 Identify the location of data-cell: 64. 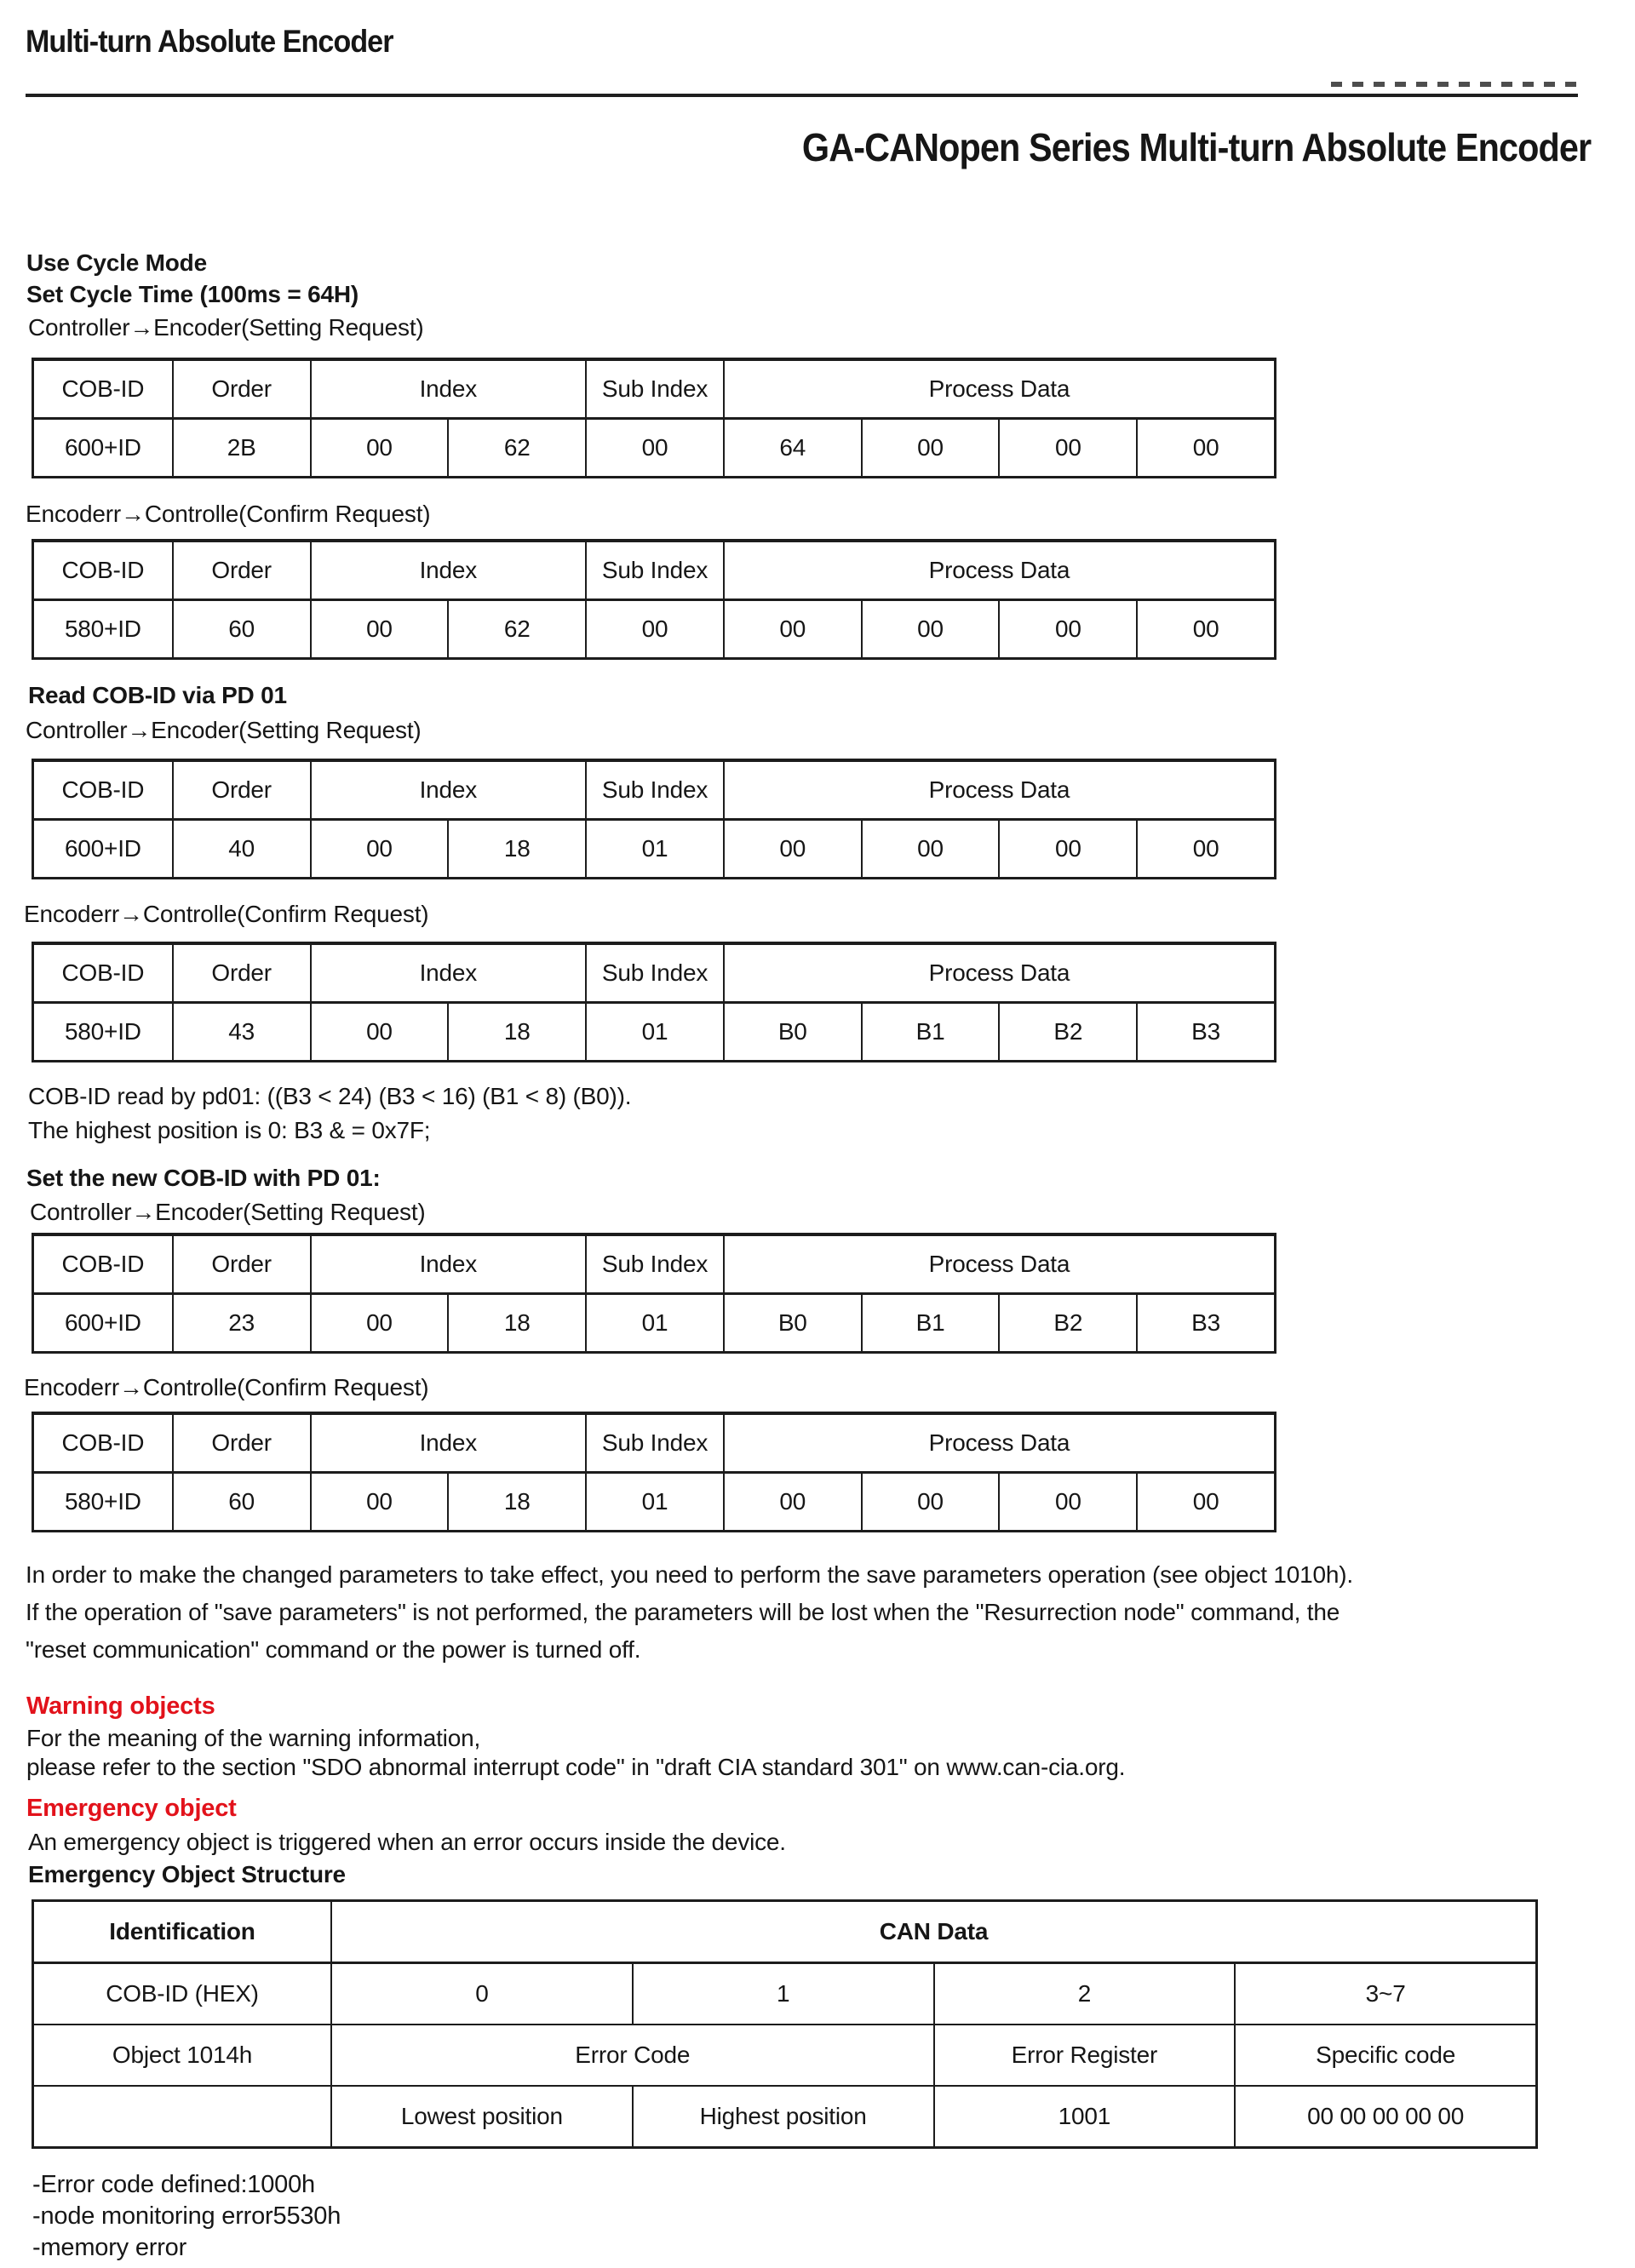
(791, 448).